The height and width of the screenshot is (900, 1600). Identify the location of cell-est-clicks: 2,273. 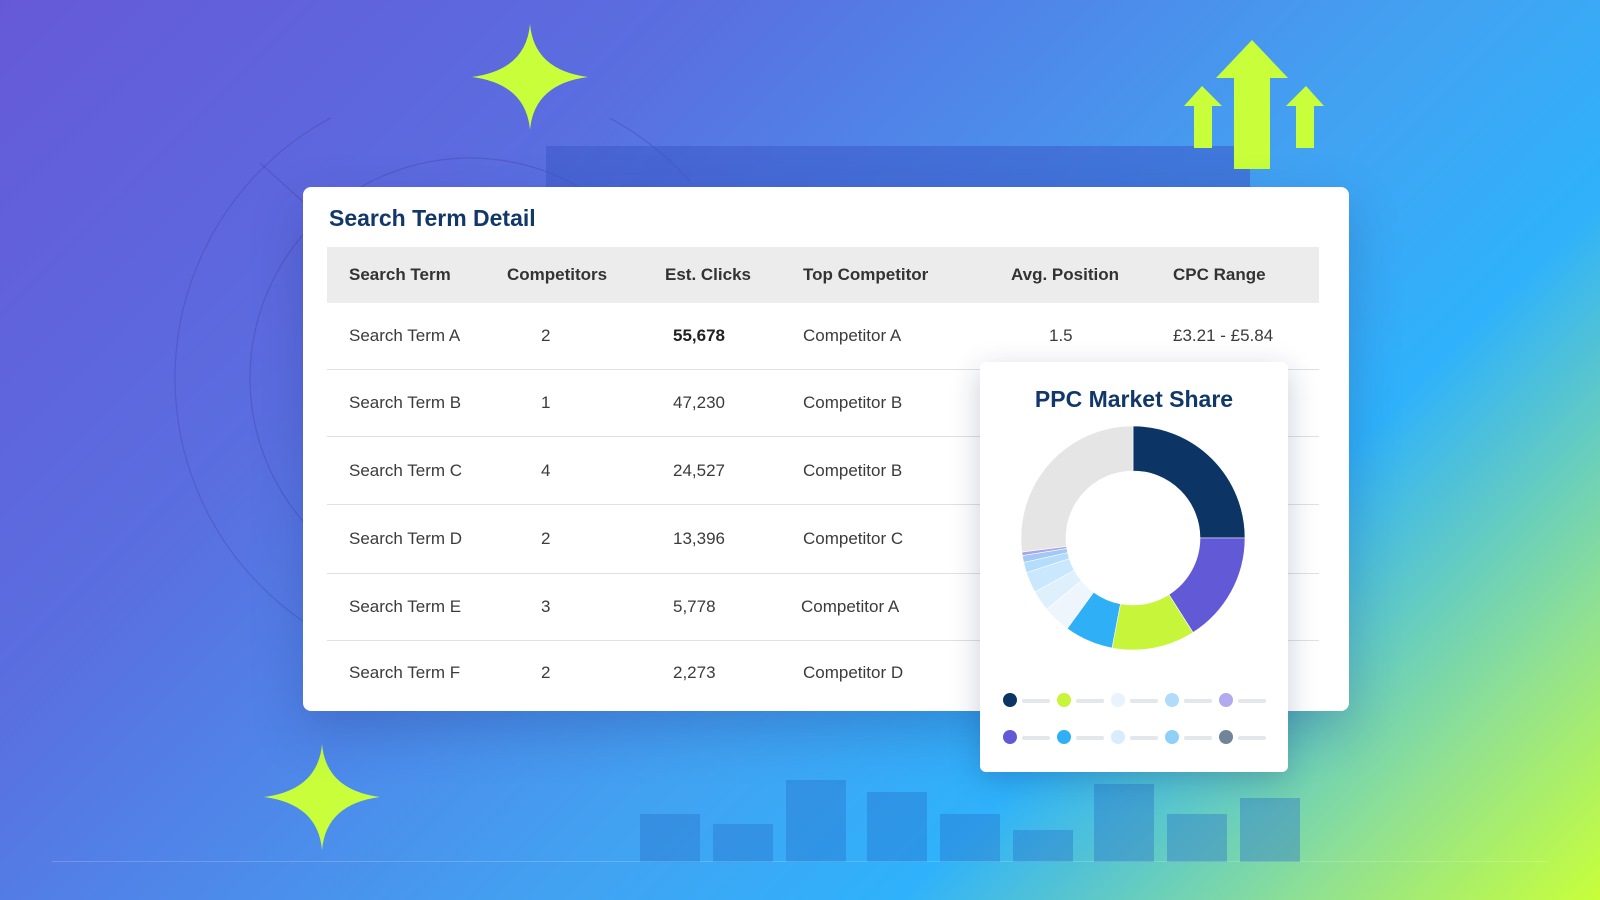
(694, 672).